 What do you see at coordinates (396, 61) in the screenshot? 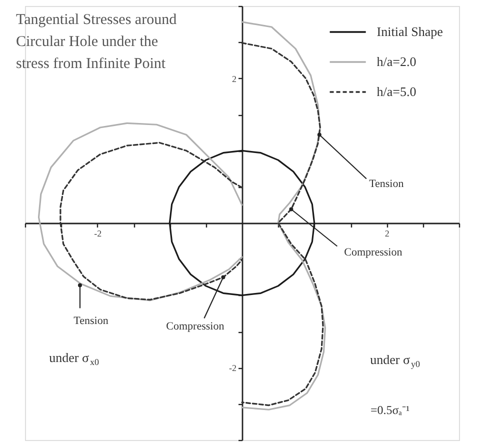
I see `legend-label: h/a=2.0` at bounding box center [396, 61].